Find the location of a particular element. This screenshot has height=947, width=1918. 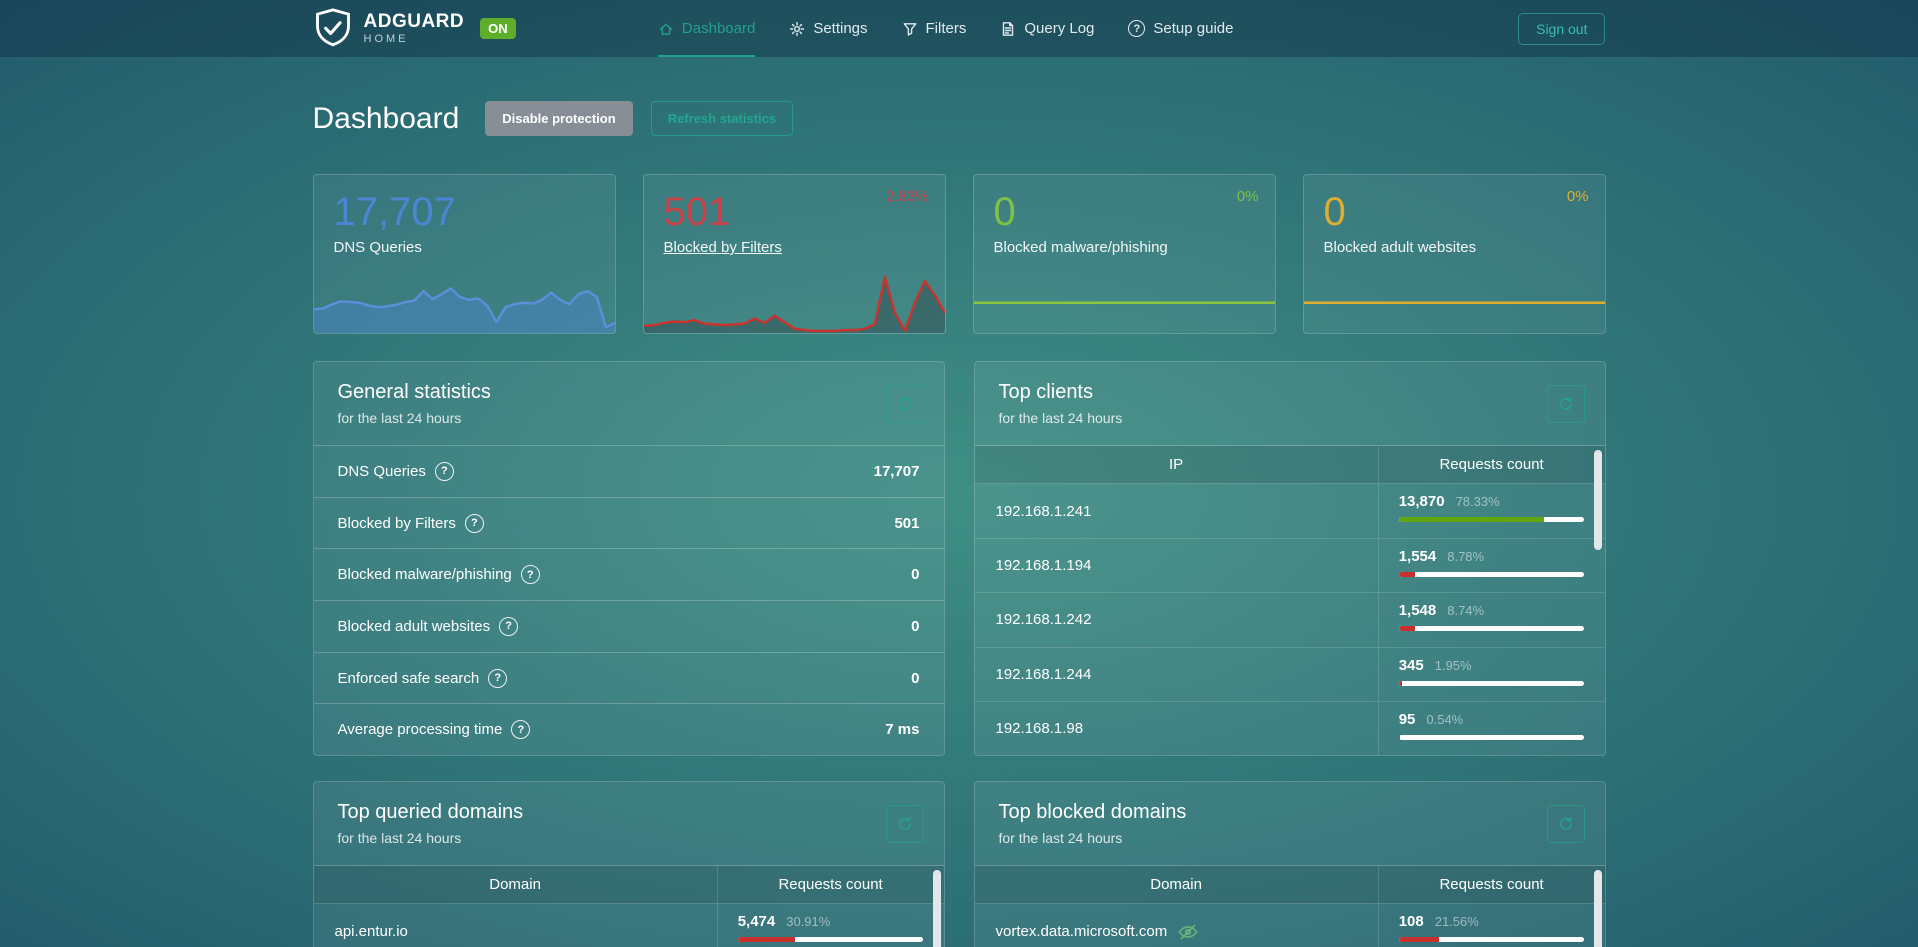

stat-row-safe-search: Enforced safe search? 0 is located at coordinates (628, 677).